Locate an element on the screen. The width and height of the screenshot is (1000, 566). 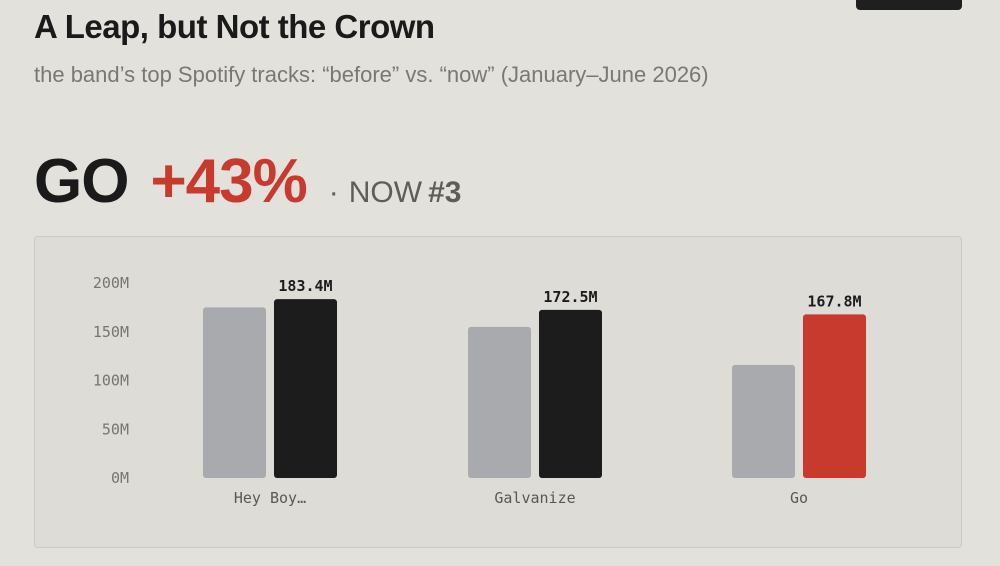
y-tick-label: 0M is located at coordinates (120, 478).